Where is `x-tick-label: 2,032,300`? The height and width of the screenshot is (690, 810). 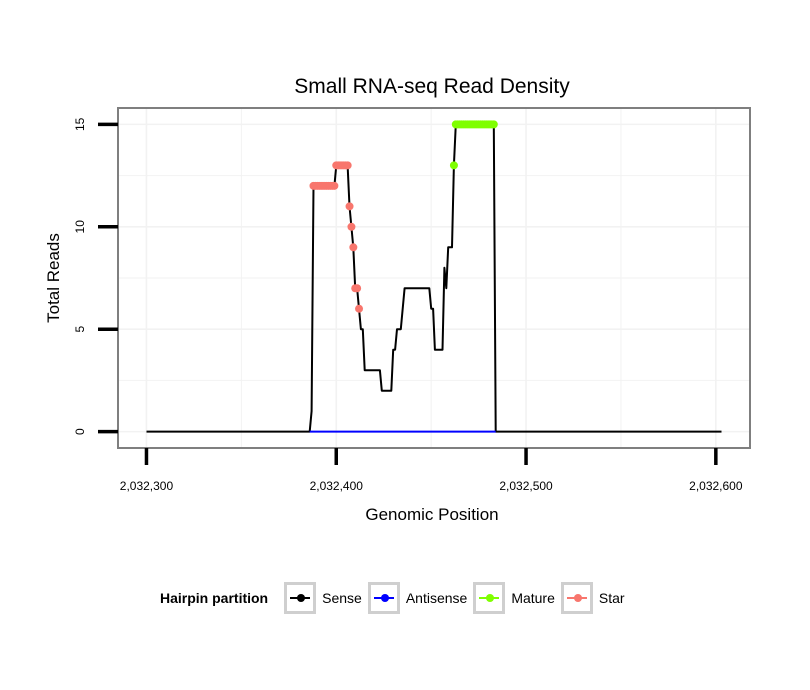
x-tick-label: 2,032,300 is located at coordinates (147, 486).